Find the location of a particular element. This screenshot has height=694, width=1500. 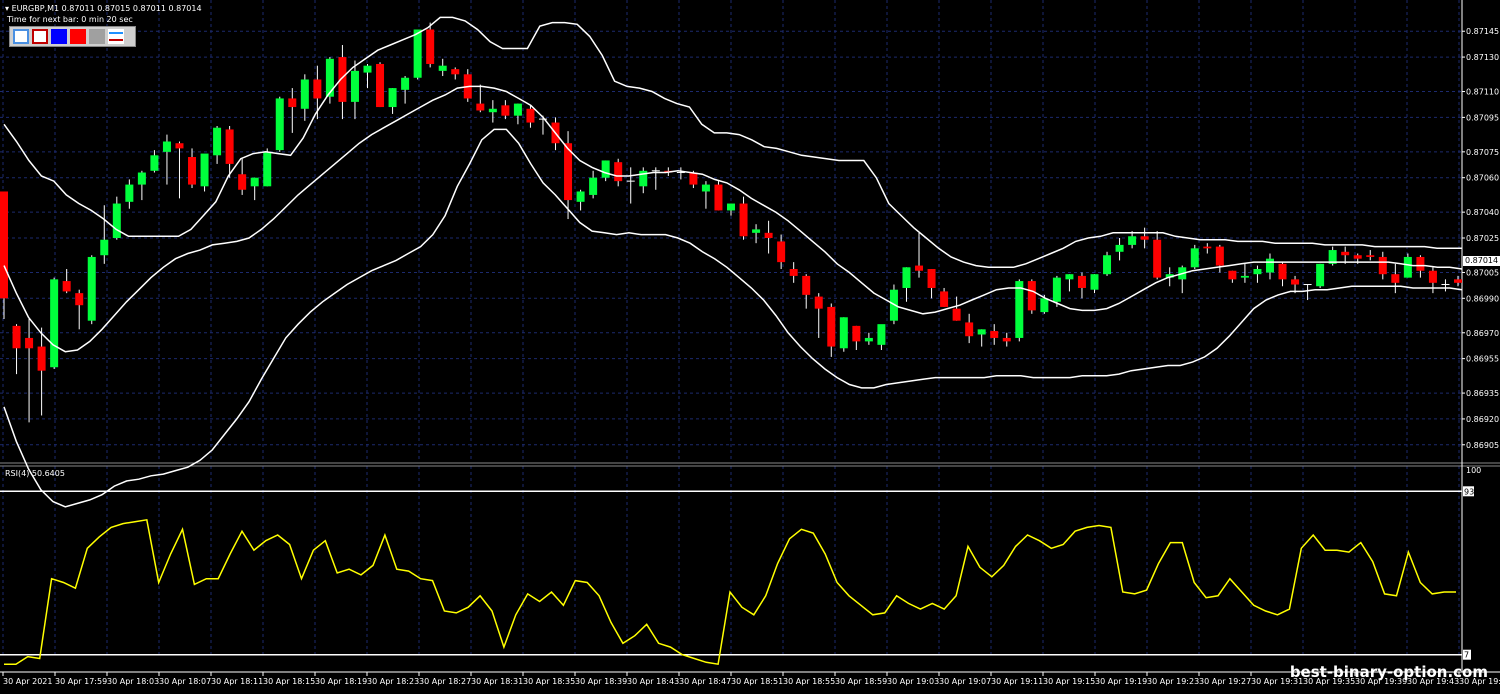

current-price-badge: 0.87014 is located at coordinates (1481, 261).